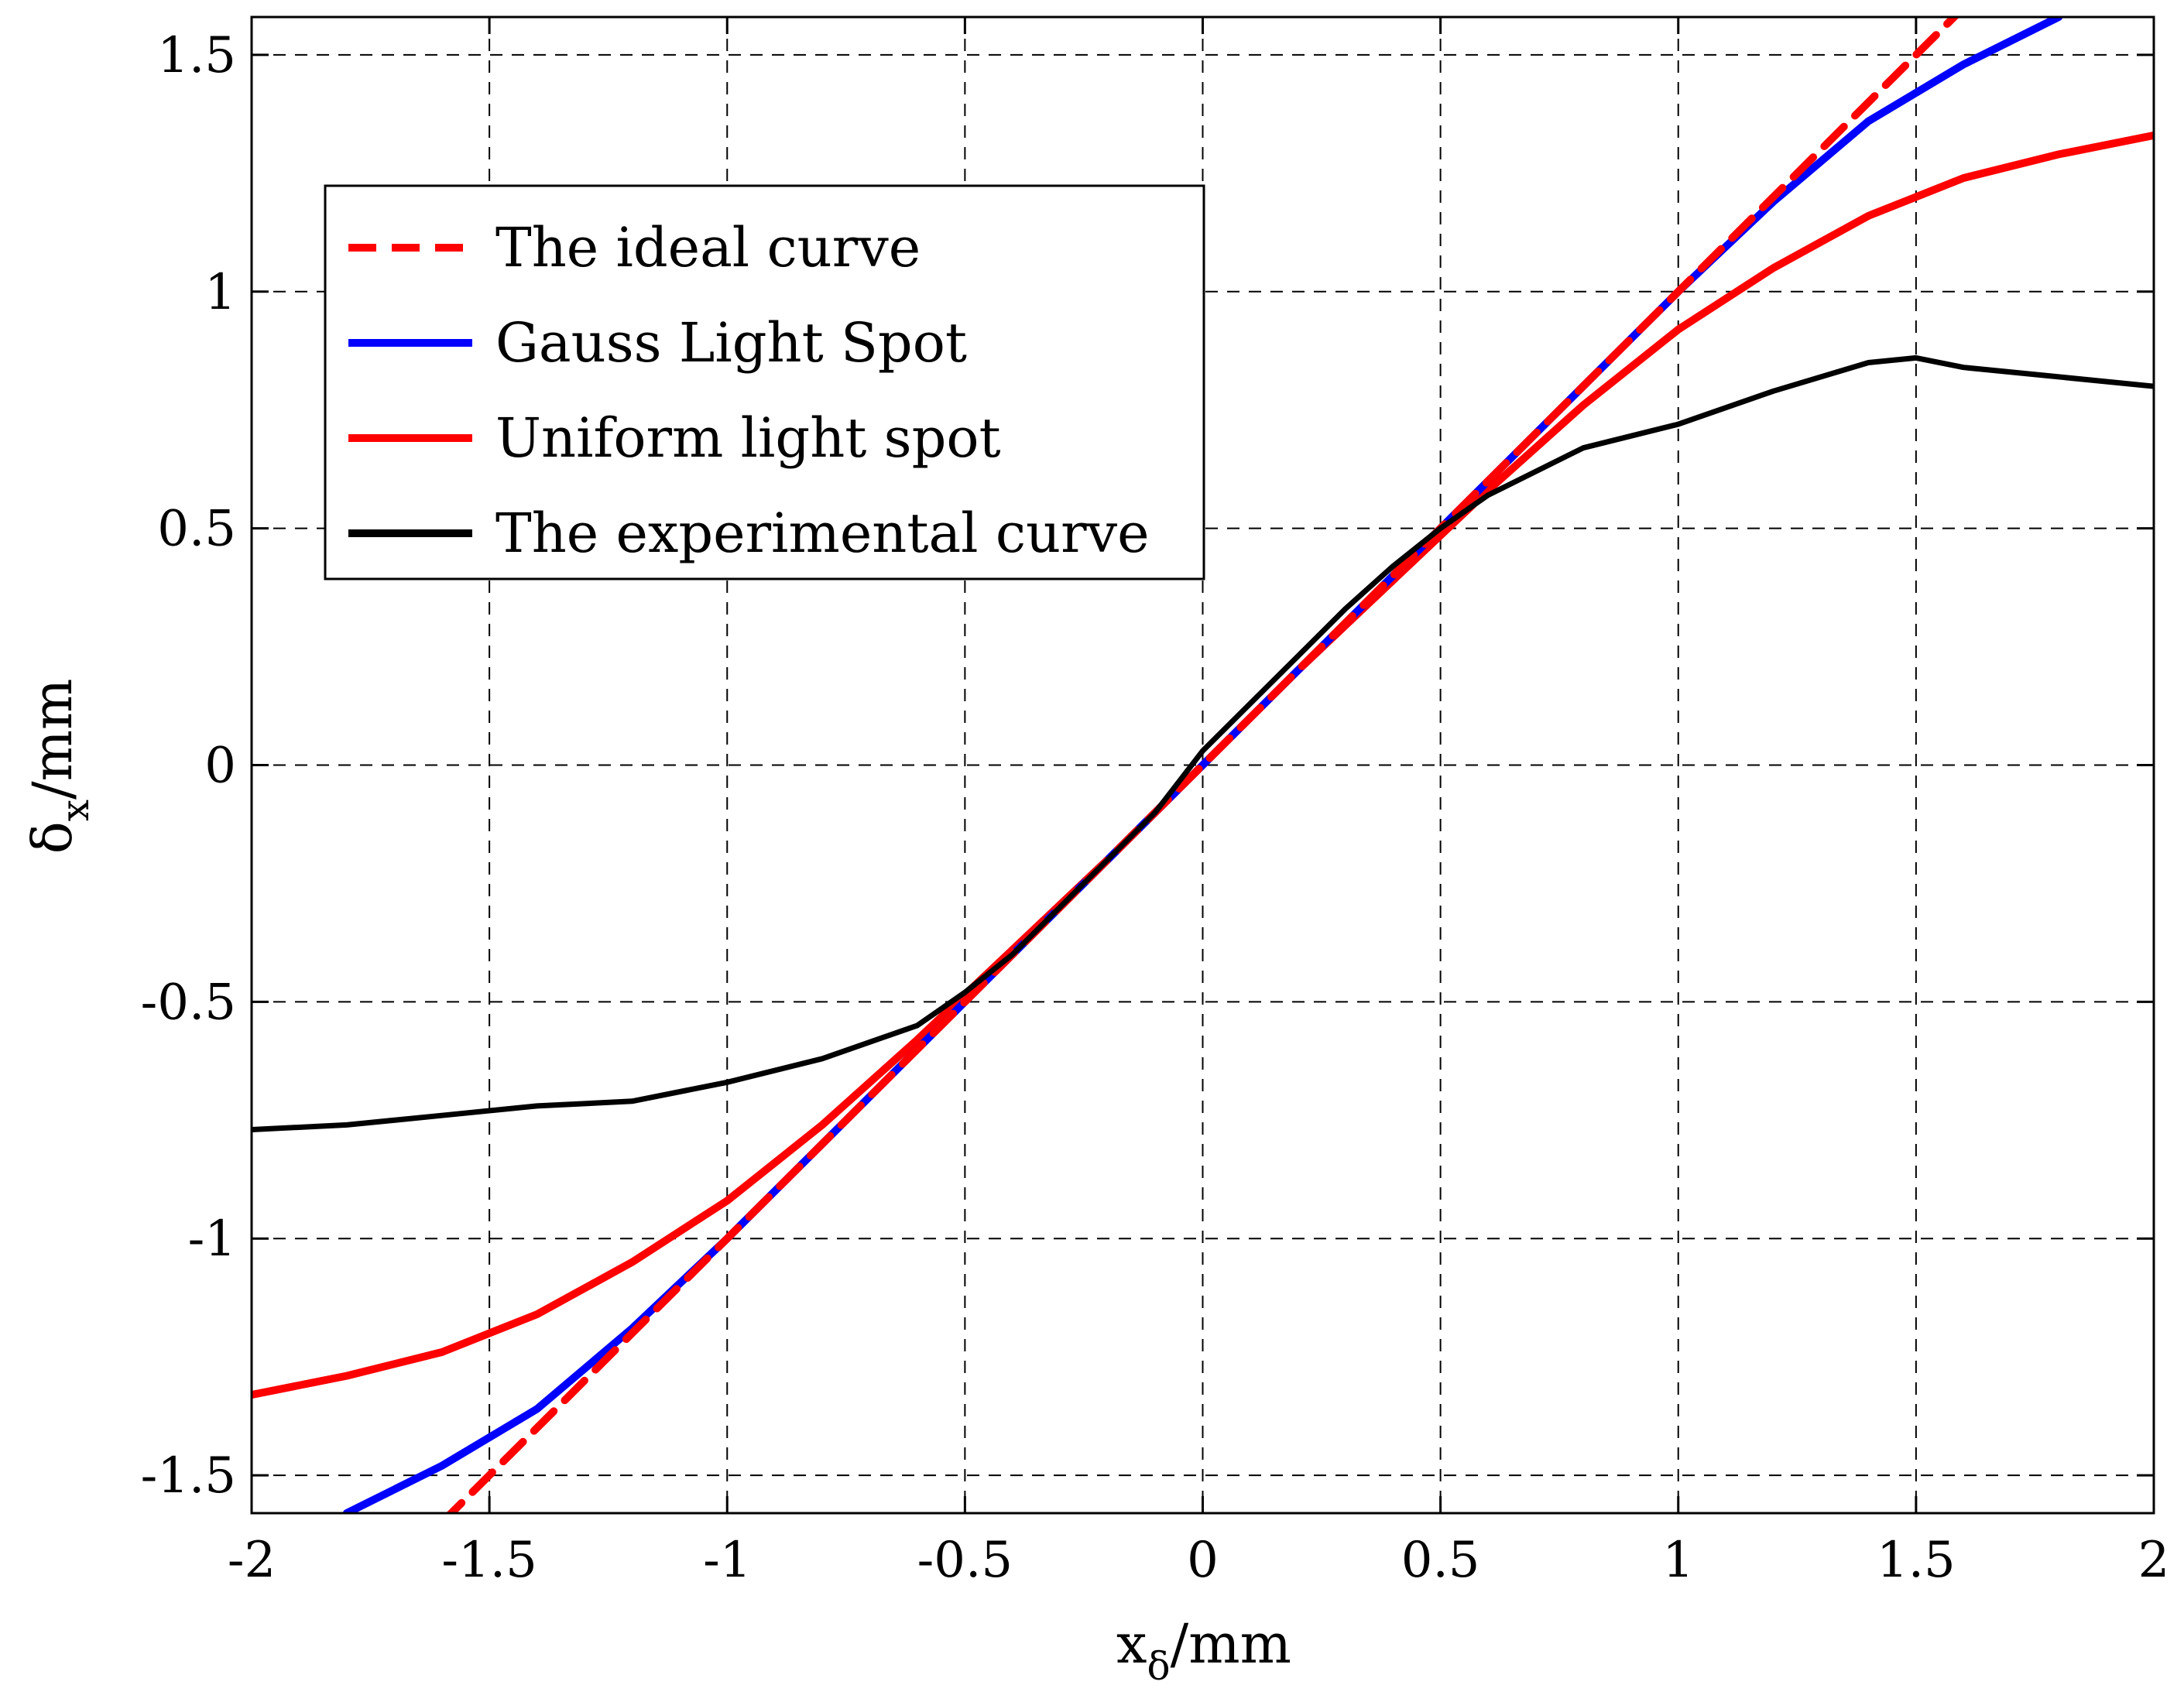 The image size is (2184, 1702). Describe the element at coordinates (75, 810) in the screenshot. I see `y-axis-label-sub: x` at that location.